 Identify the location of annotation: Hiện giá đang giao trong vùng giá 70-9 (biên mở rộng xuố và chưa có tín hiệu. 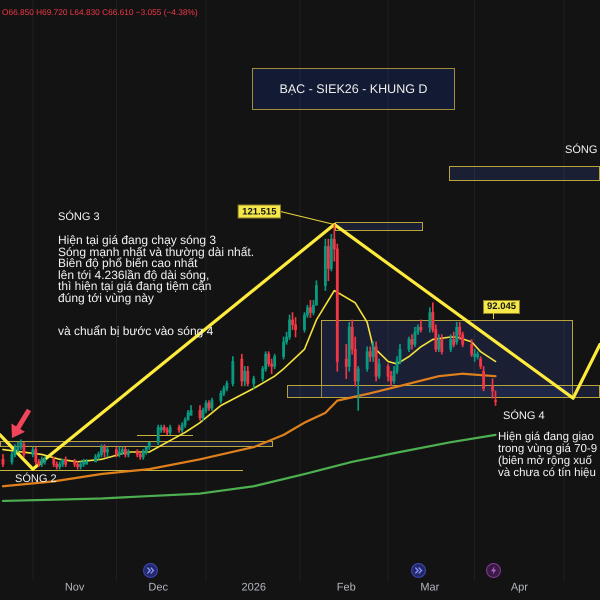
(548, 455).